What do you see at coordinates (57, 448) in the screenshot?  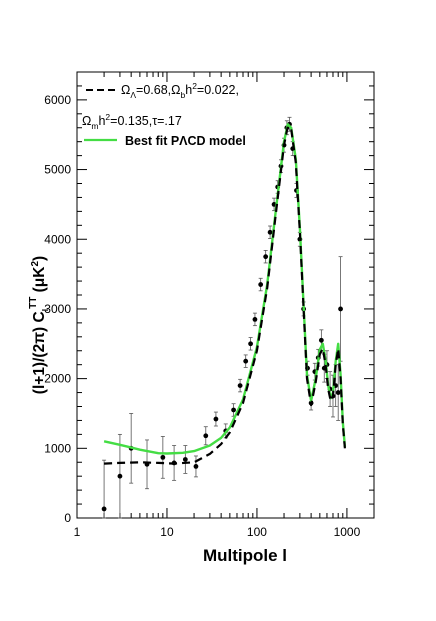 I see `y-tick-label: 1000` at bounding box center [57, 448].